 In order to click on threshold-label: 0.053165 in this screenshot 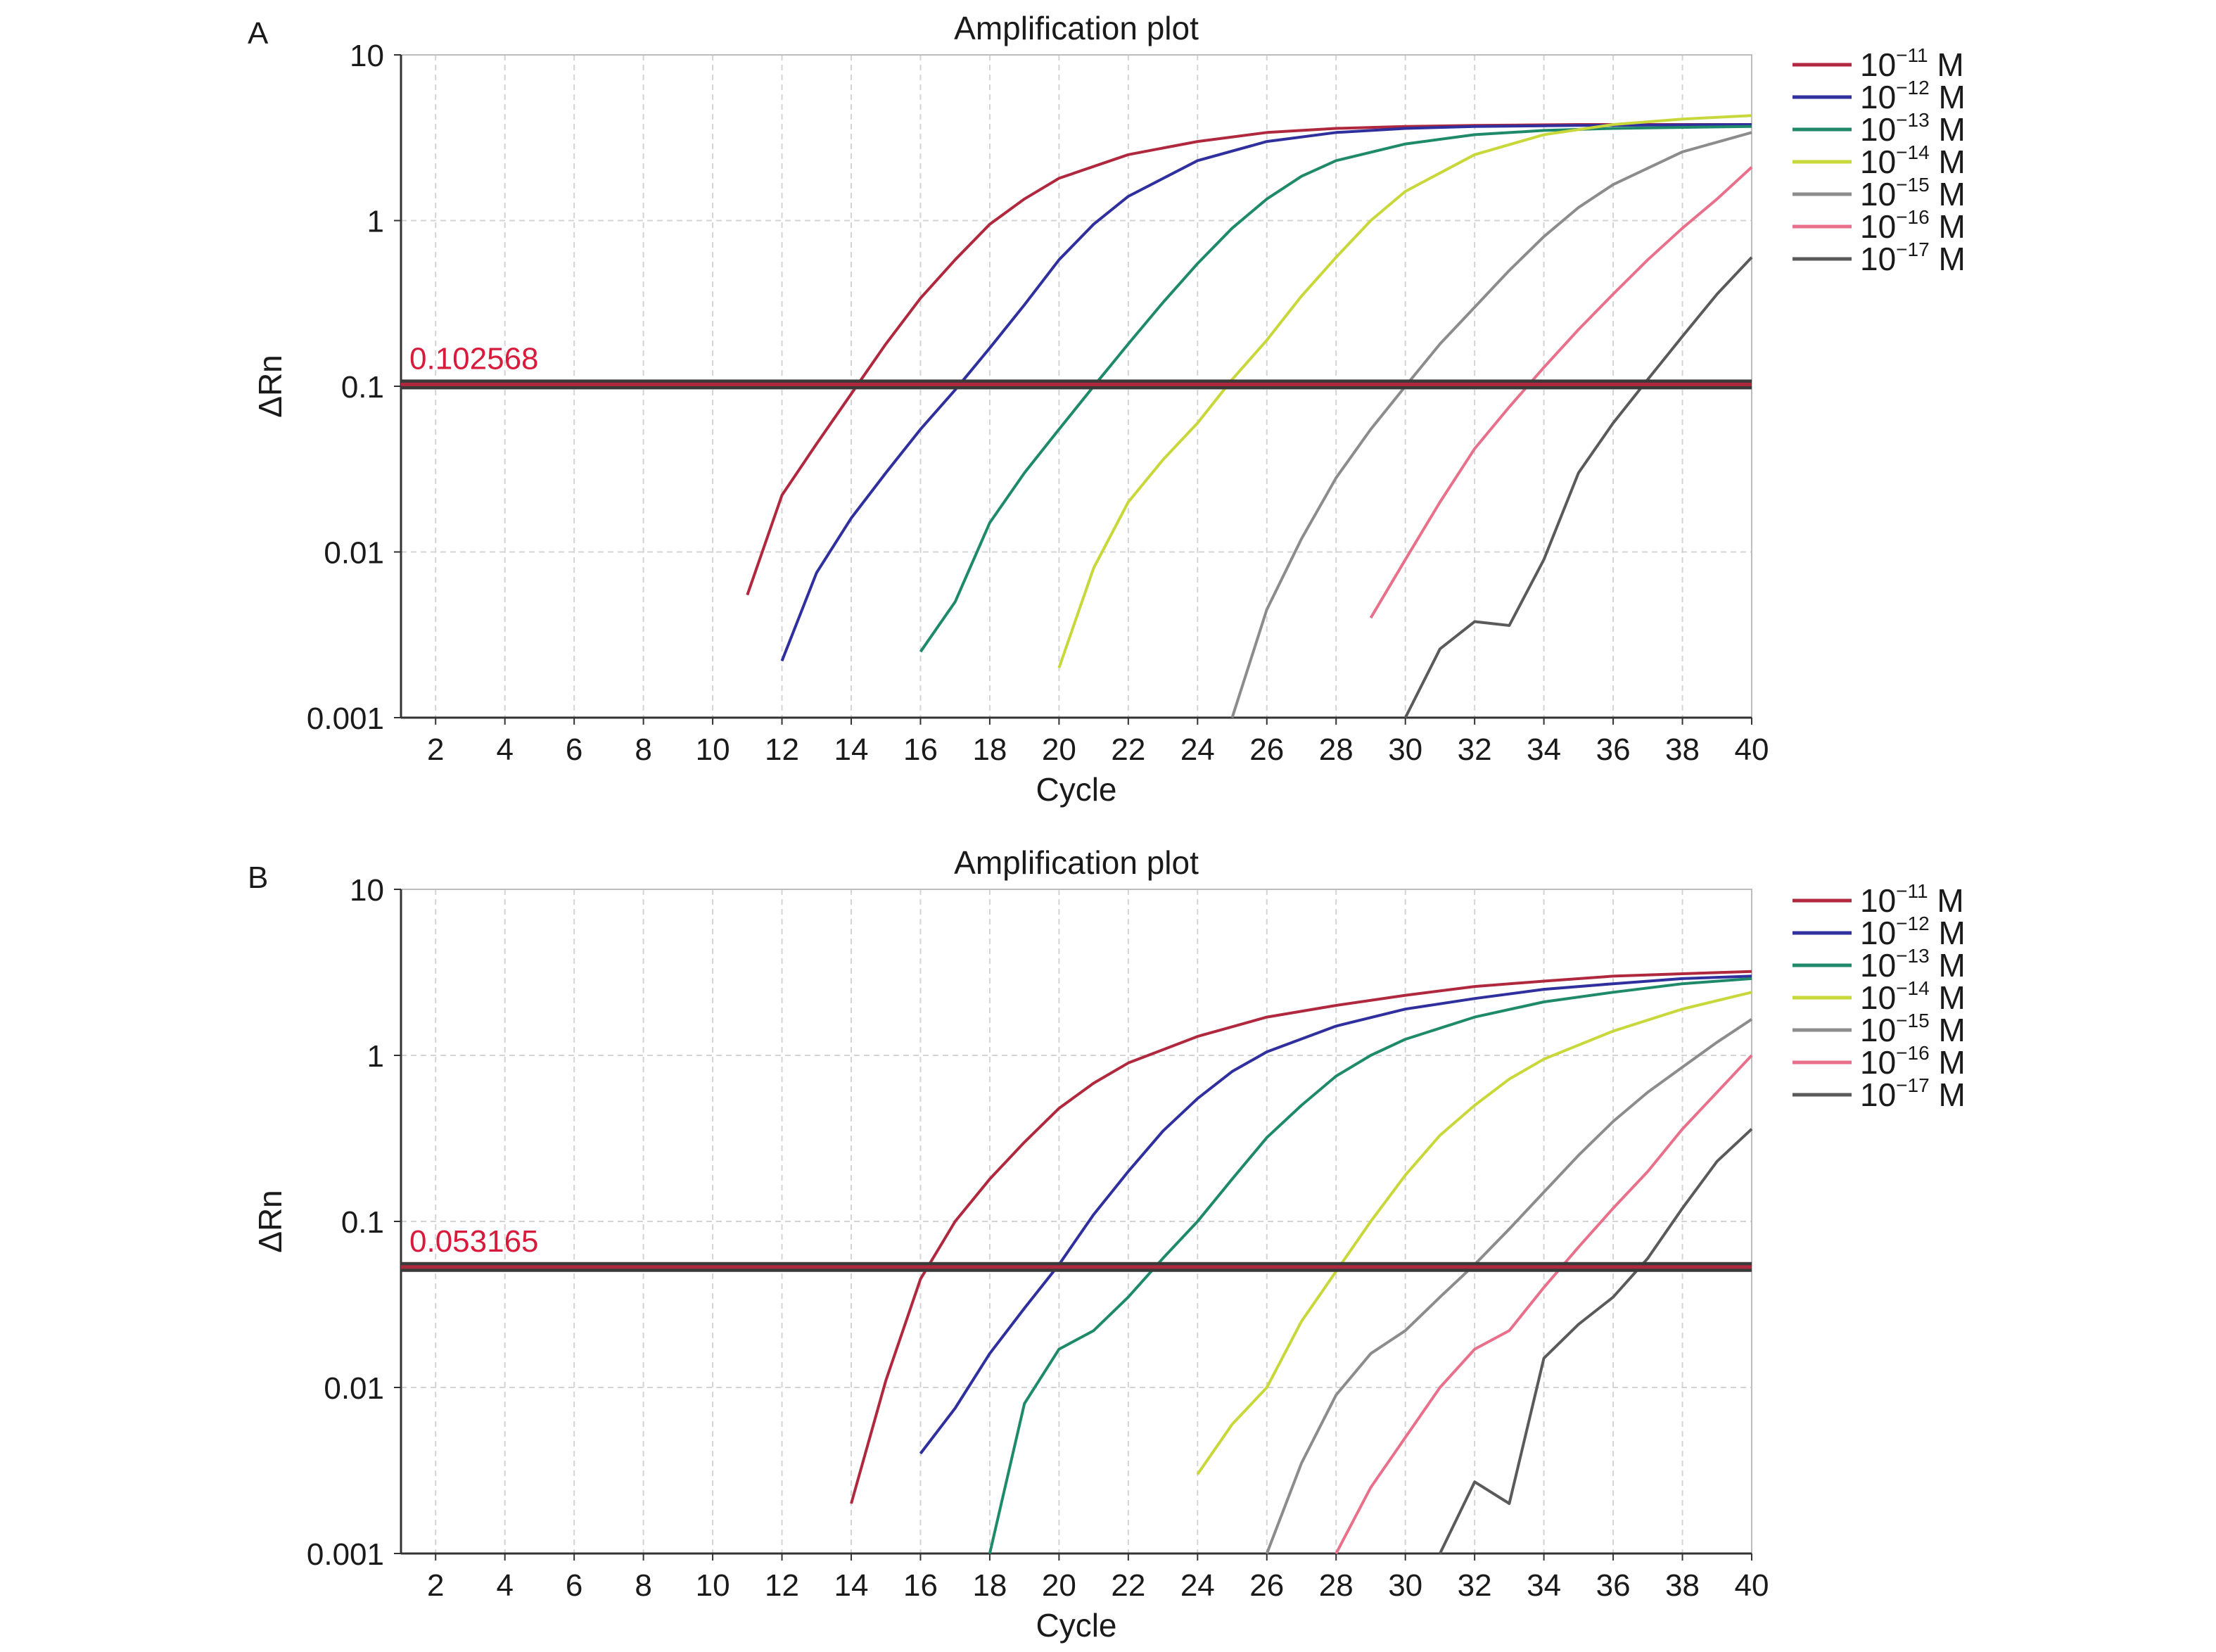, I will do `click(474, 1241)`.